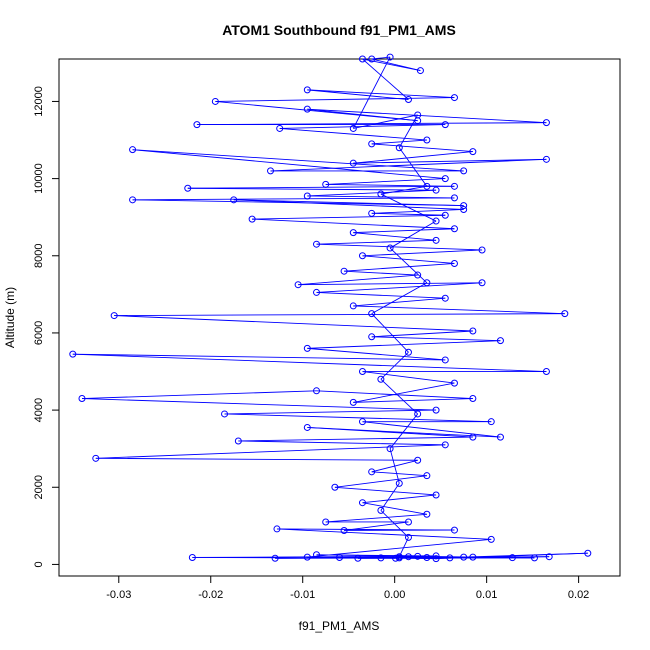  I want to click on x-tick-label: -0.03, so click(118, 595).